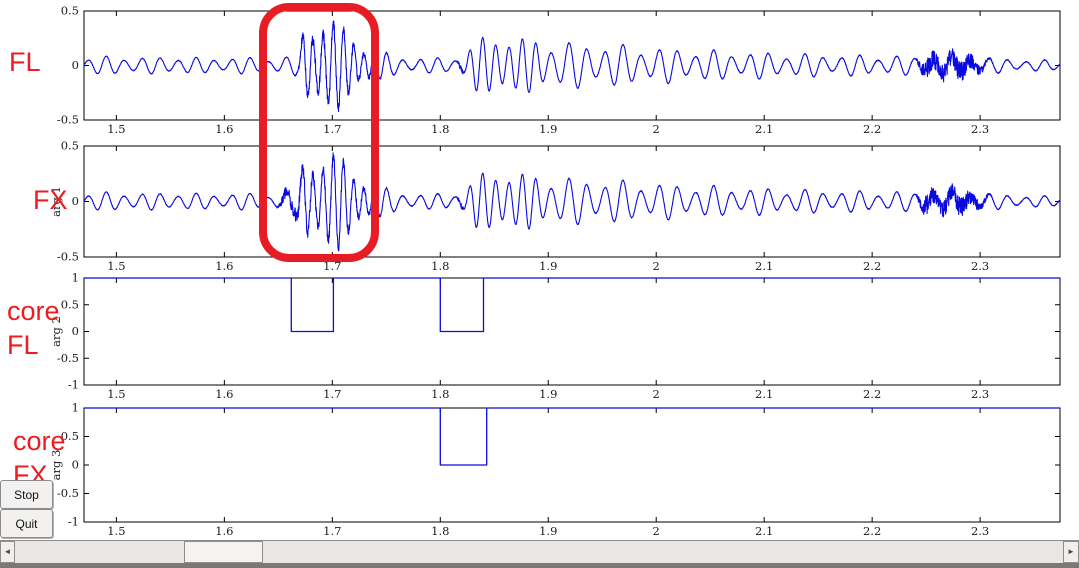 This screenshot has height=568, width=1079. What do you see at coordinates (572, 305) in the screenshot?
I see `waveform-core_fl` at bounding box center [572, 305].